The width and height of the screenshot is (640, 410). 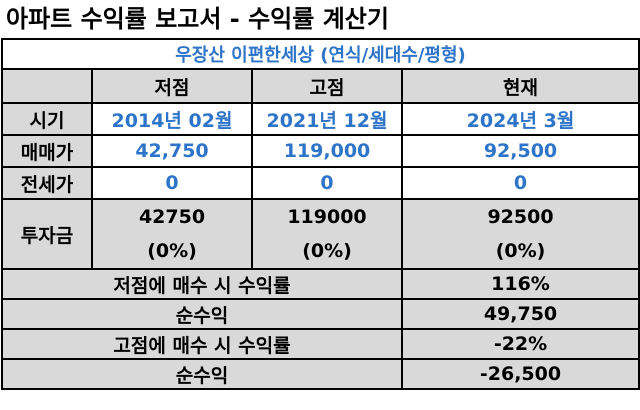 I want to click on investment-low-amount: 42750, so click(x=172, y=217).